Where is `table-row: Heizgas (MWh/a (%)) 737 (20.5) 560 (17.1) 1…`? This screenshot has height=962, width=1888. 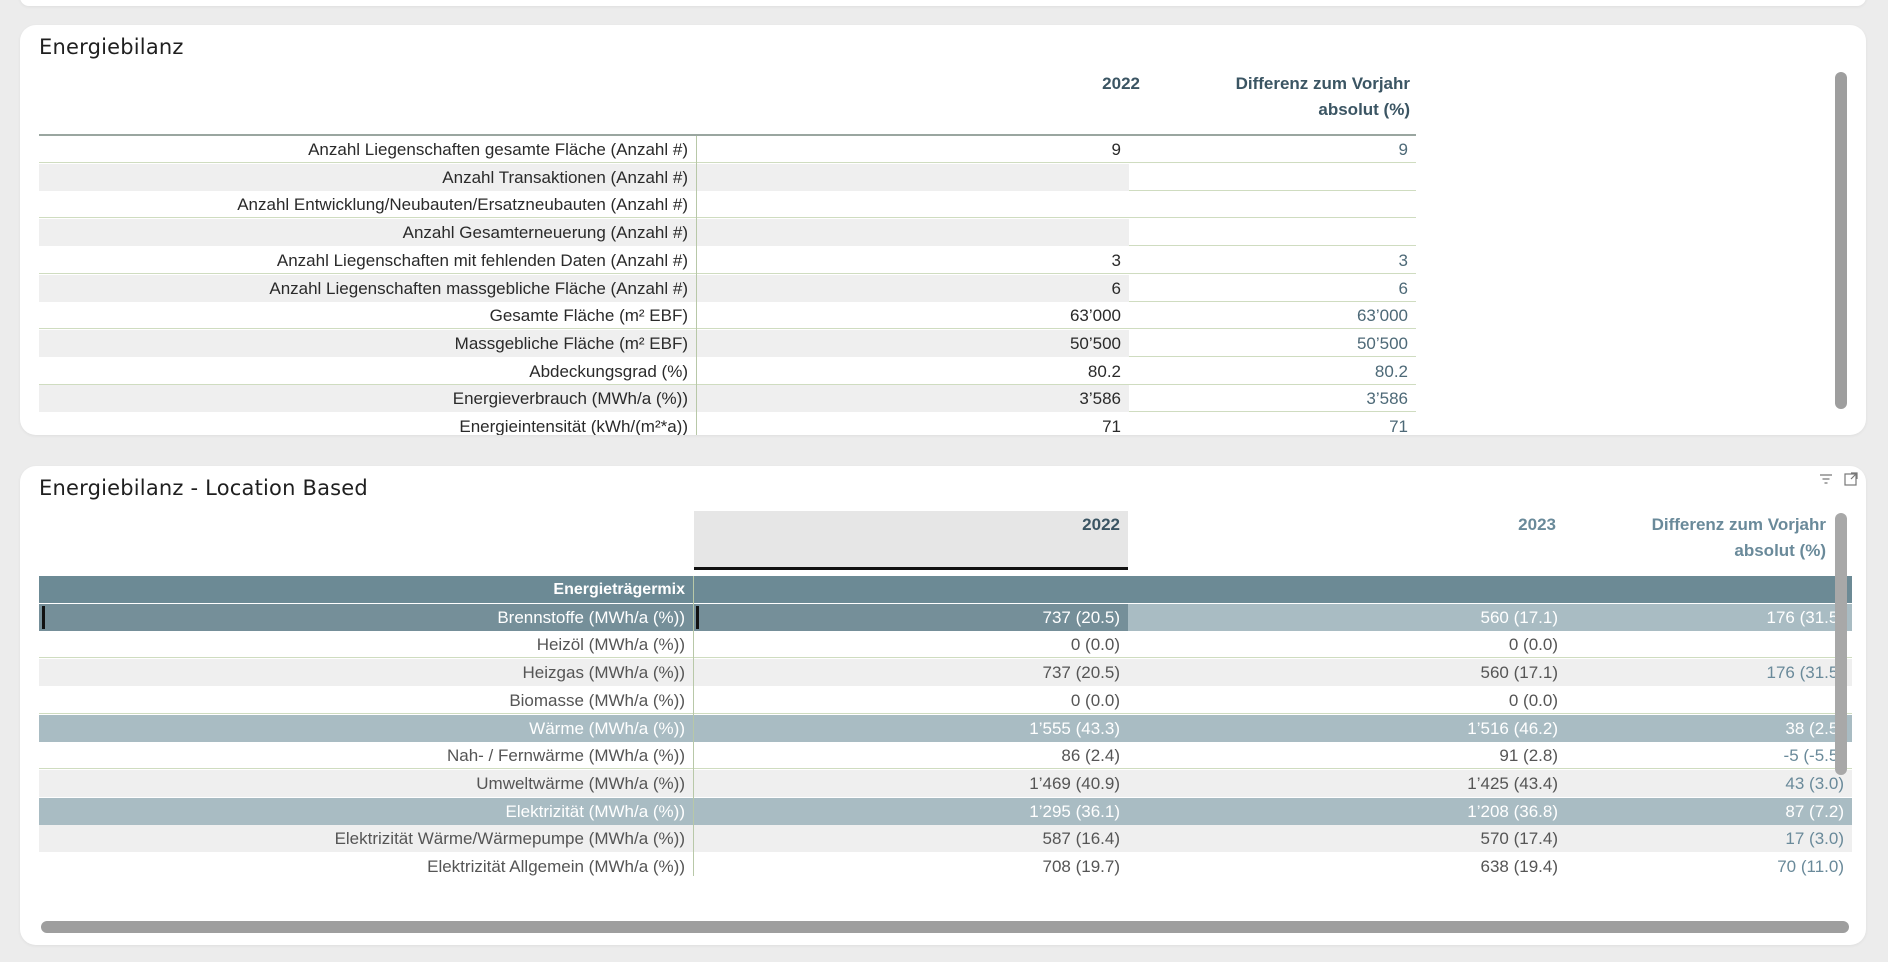
table-row: Heizgas (MWh/a (%)) 737 (20.5) 560 (17.1) 1… is located at coordinates (945, 673).